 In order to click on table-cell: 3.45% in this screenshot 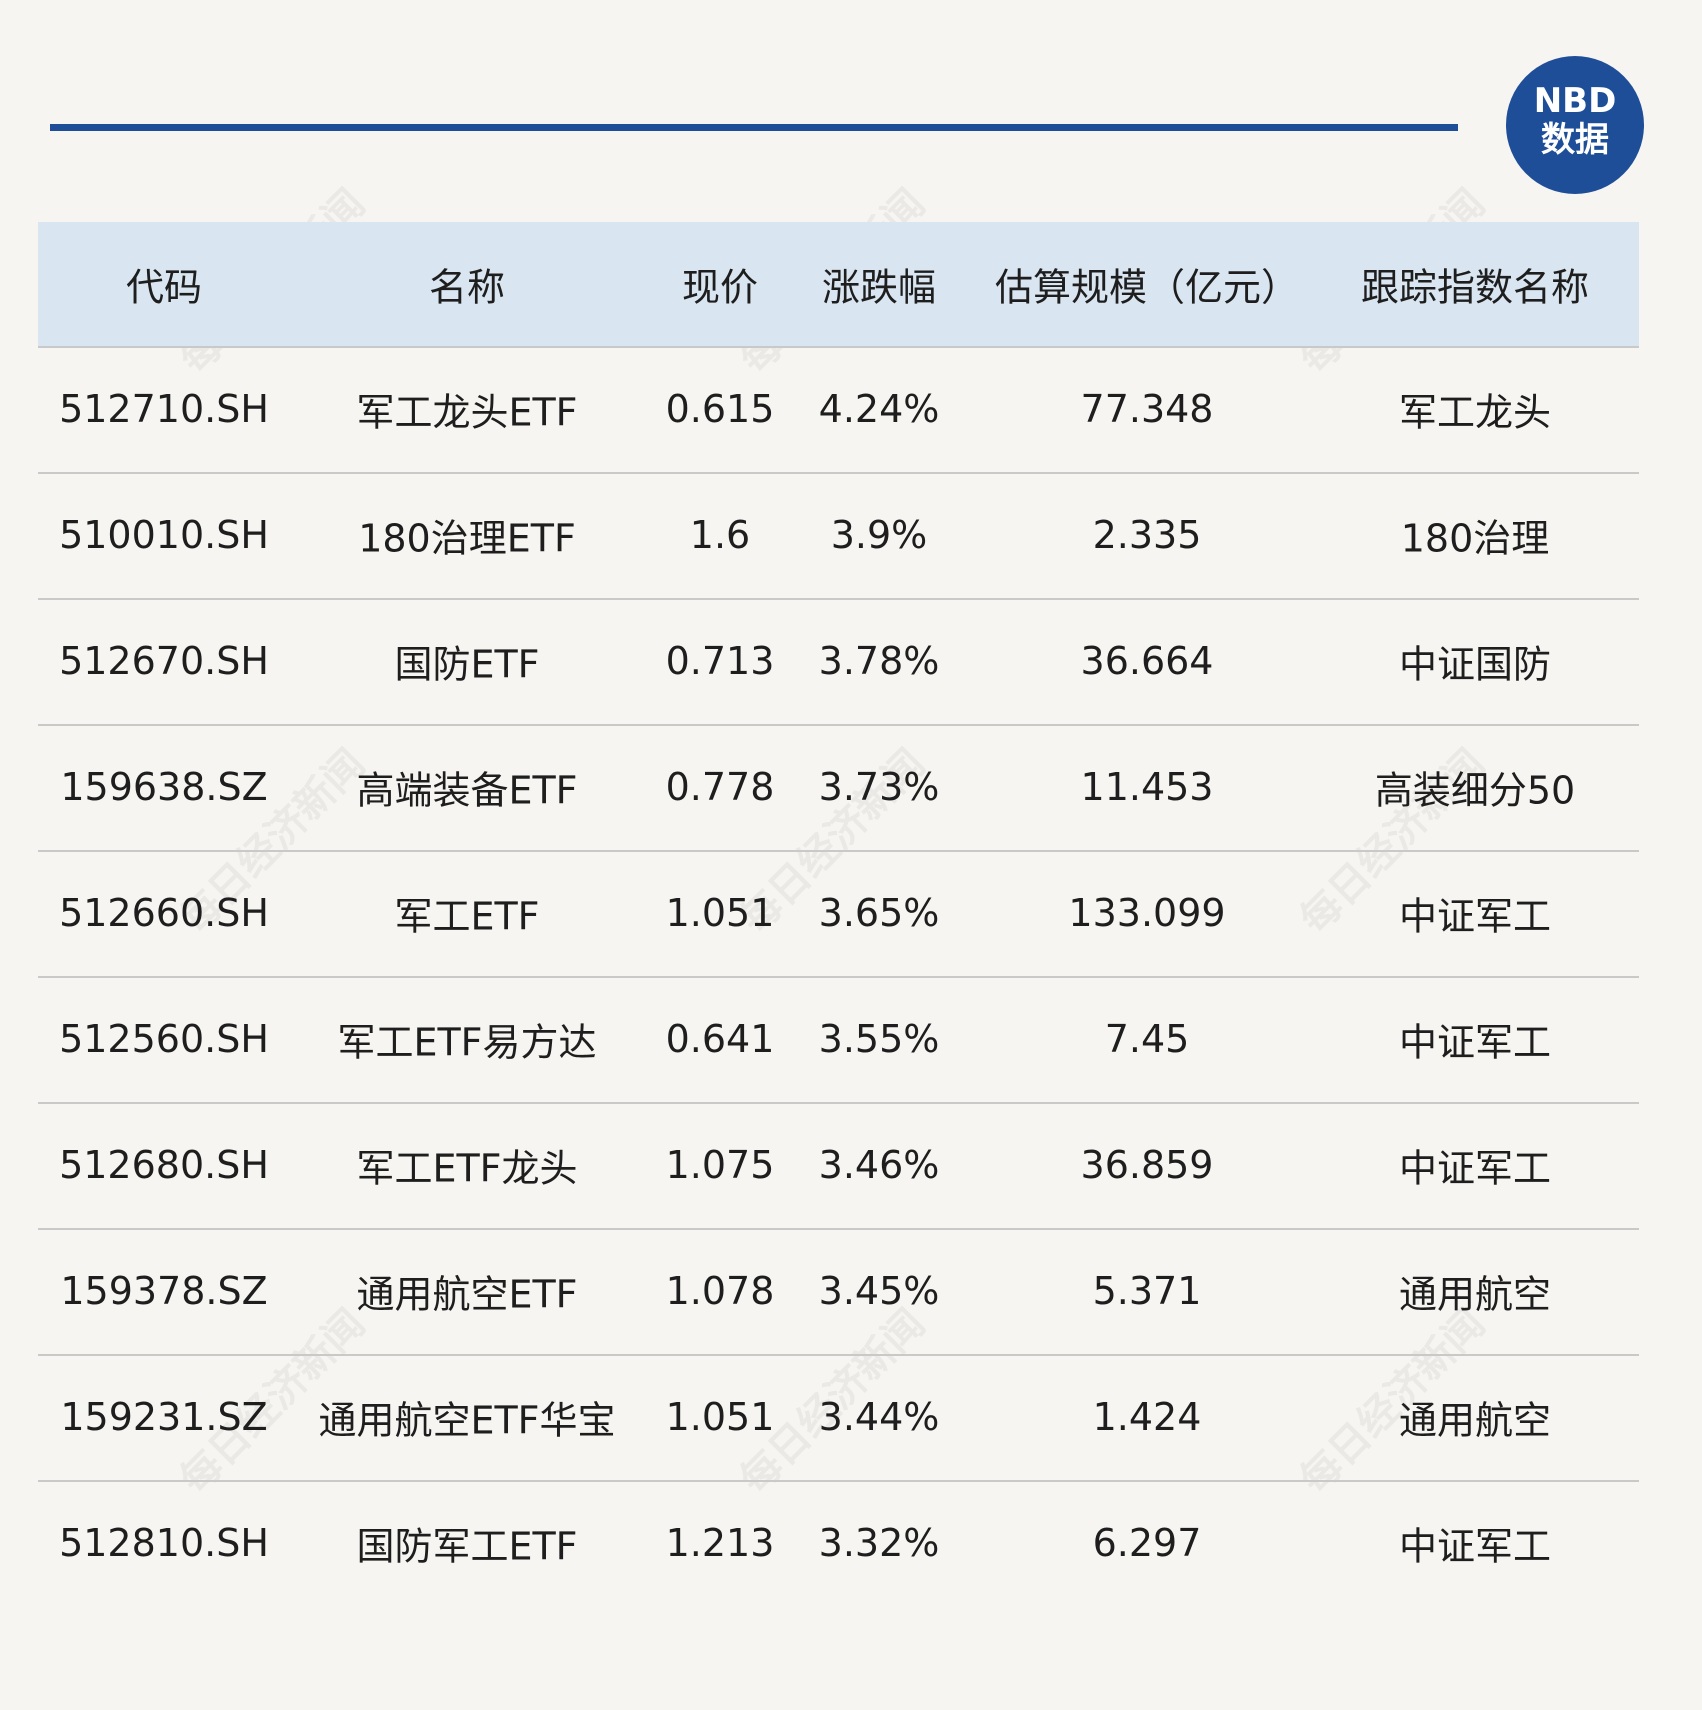, I will do `click(879, 1291)`.